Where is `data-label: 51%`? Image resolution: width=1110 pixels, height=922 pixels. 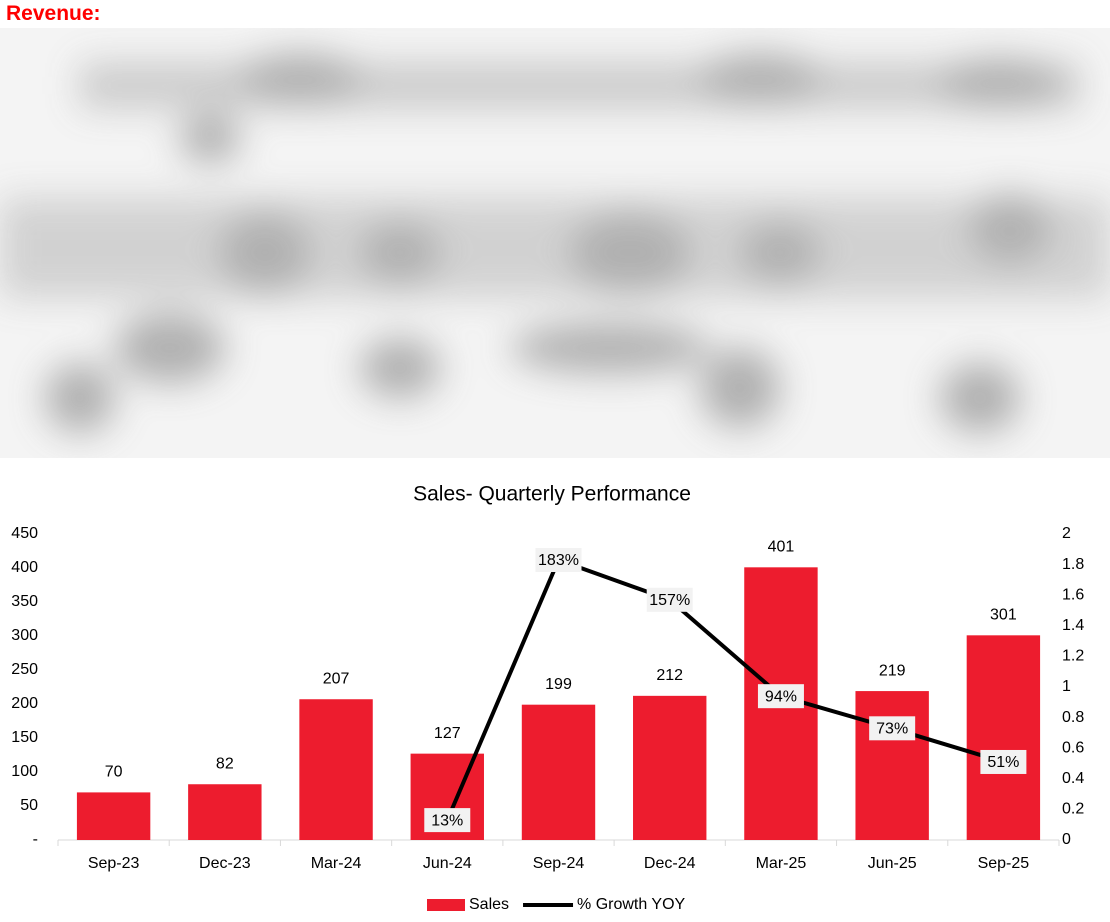
data-label: 51% is located at coordinates (1003, 762).